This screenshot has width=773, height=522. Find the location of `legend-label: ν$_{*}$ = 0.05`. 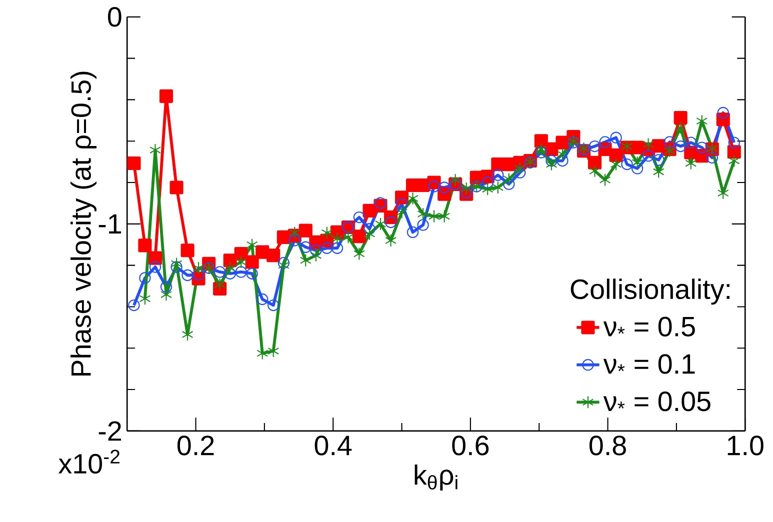

legend-label: ν$_{*}$ = 0.05 is located at coordinates (656, 402).